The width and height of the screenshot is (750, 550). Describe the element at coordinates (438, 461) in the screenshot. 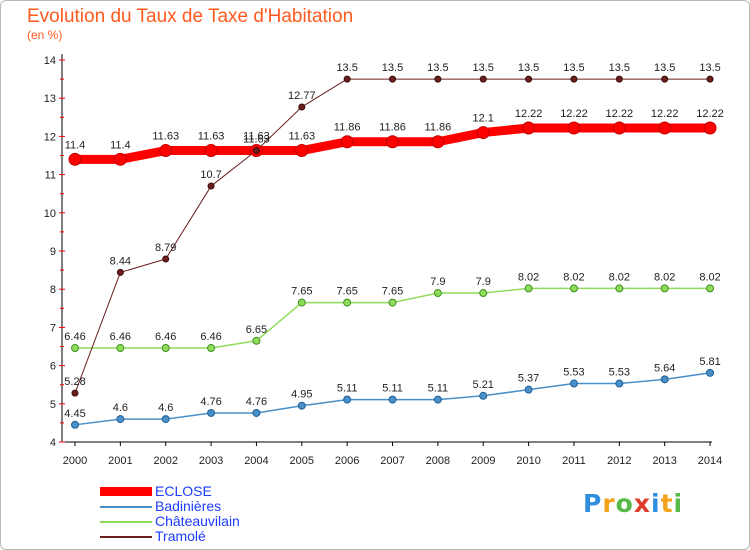

I see `x-tick-label: 2008` at that location.